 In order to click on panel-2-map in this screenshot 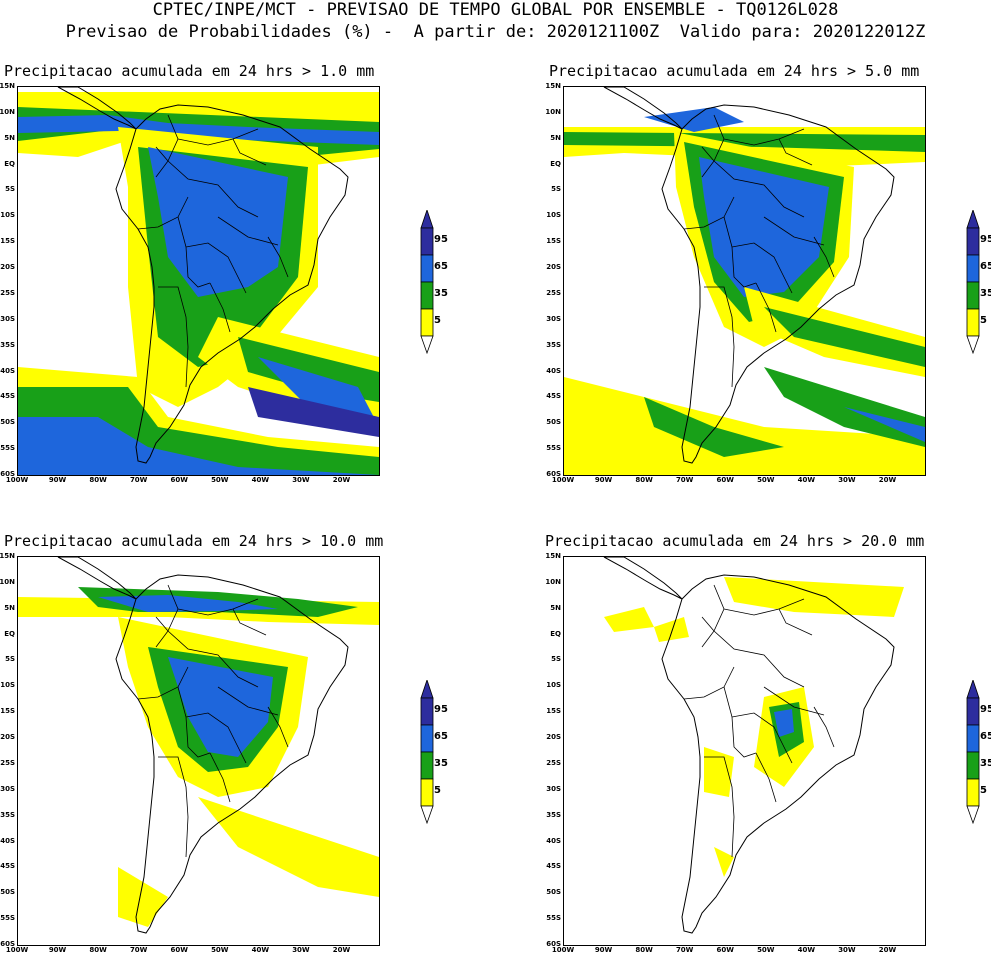, I will do `click(744, 281)`.